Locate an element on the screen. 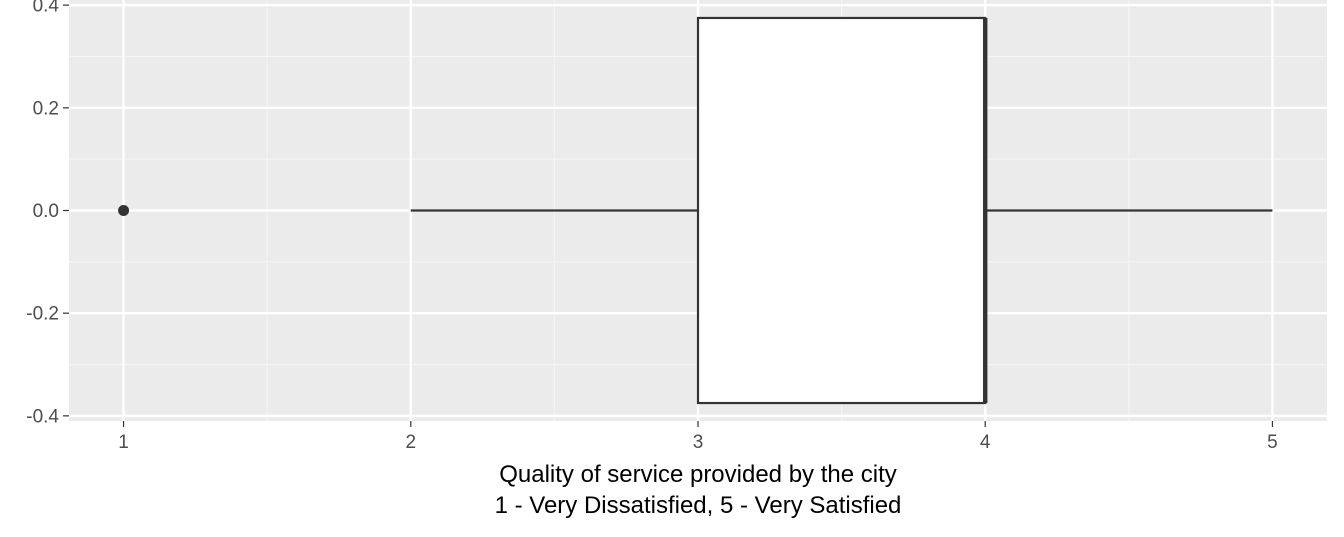 The width and height of the screenshot is (1344, 537). x-axis: 1 2 3 4 5 is located at coordinates (698, 437).